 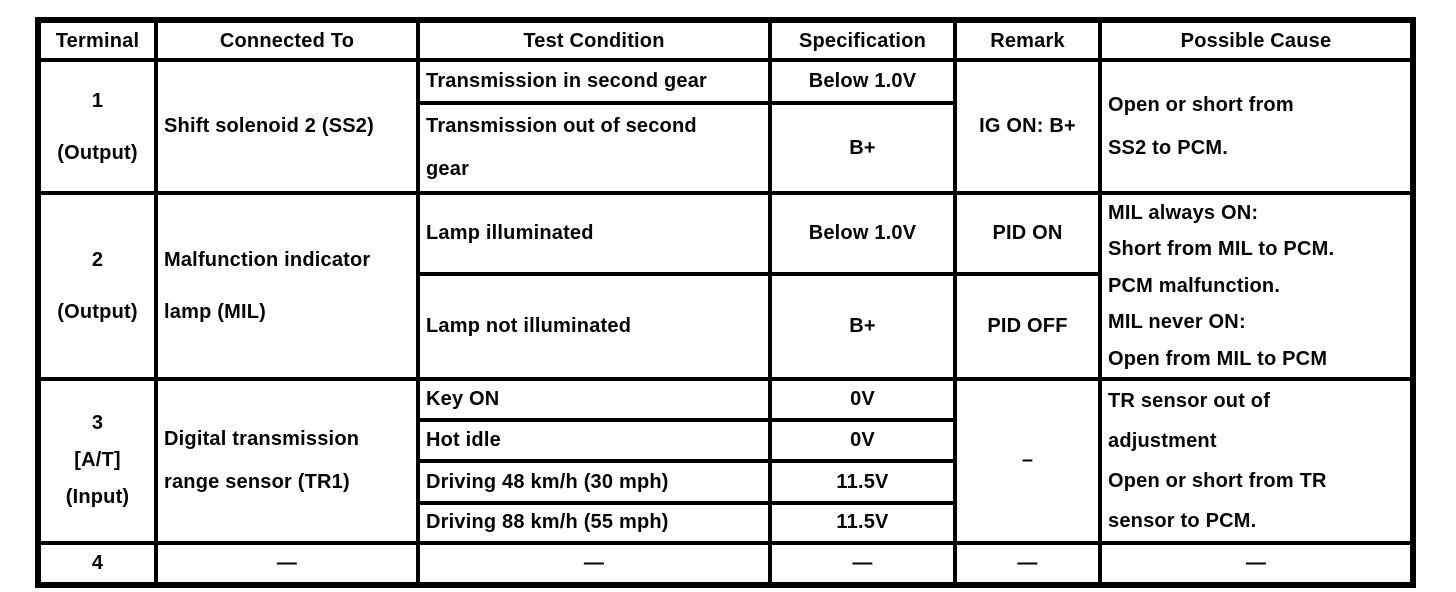 I want to click on cell-possible-cause-1: Open or short from SS2 to PCM., so click(x=1256, y=126).